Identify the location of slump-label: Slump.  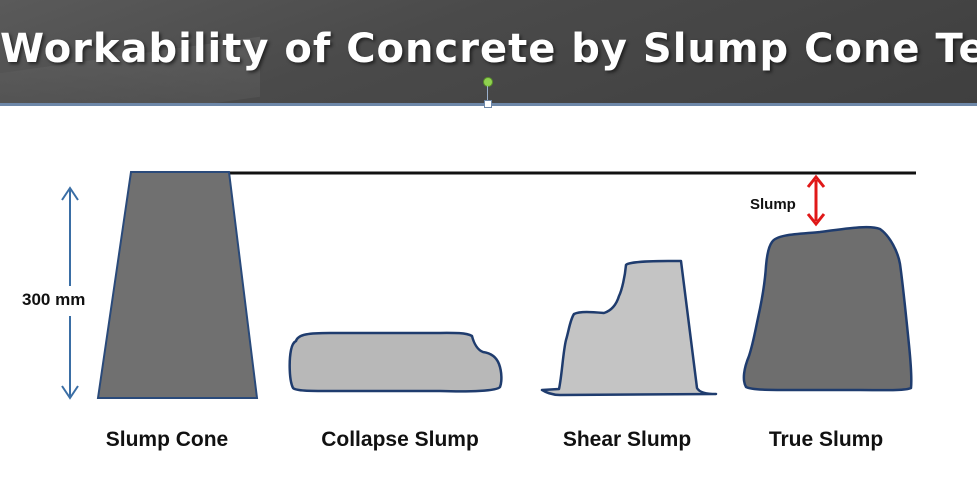
(773, 204).